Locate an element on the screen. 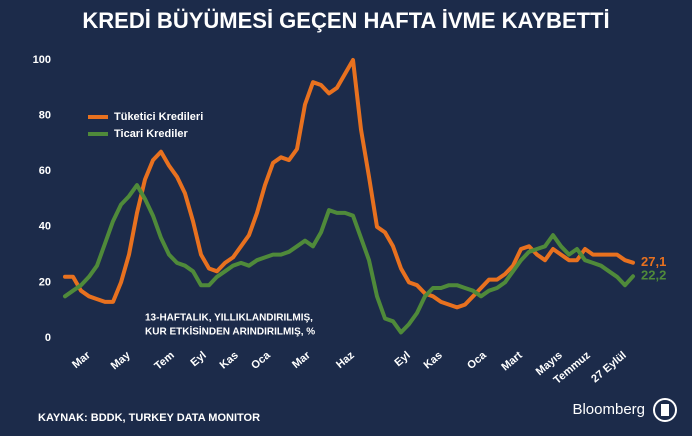 Image resolution: width=692 pixels, height=436 pixels. annotation: 13-HAFTALIK, YILLIKLANDIRILMIŞ, is located at coordinates (229, 318).